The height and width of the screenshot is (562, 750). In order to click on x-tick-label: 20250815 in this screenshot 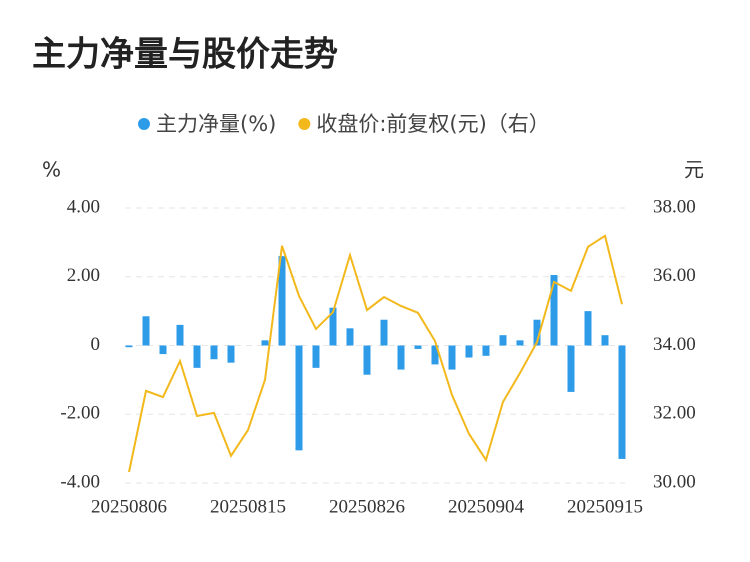, I will do `click(248, 506)`.